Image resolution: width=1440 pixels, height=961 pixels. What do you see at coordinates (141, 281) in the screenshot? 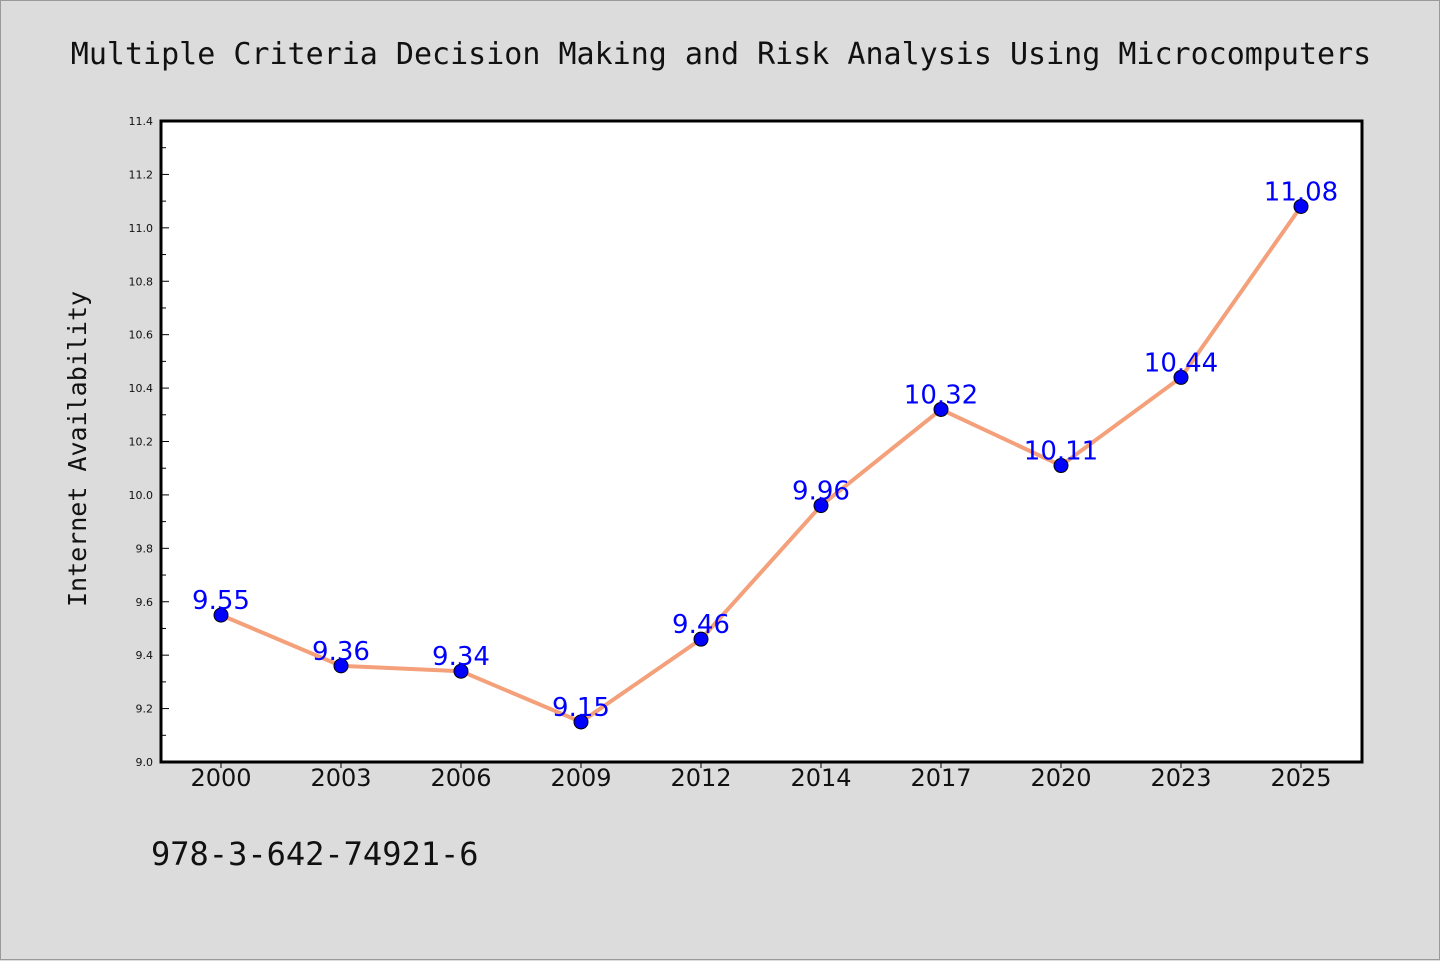
I see `y-tick-label: 10.8` at bounding box center [141, 281].